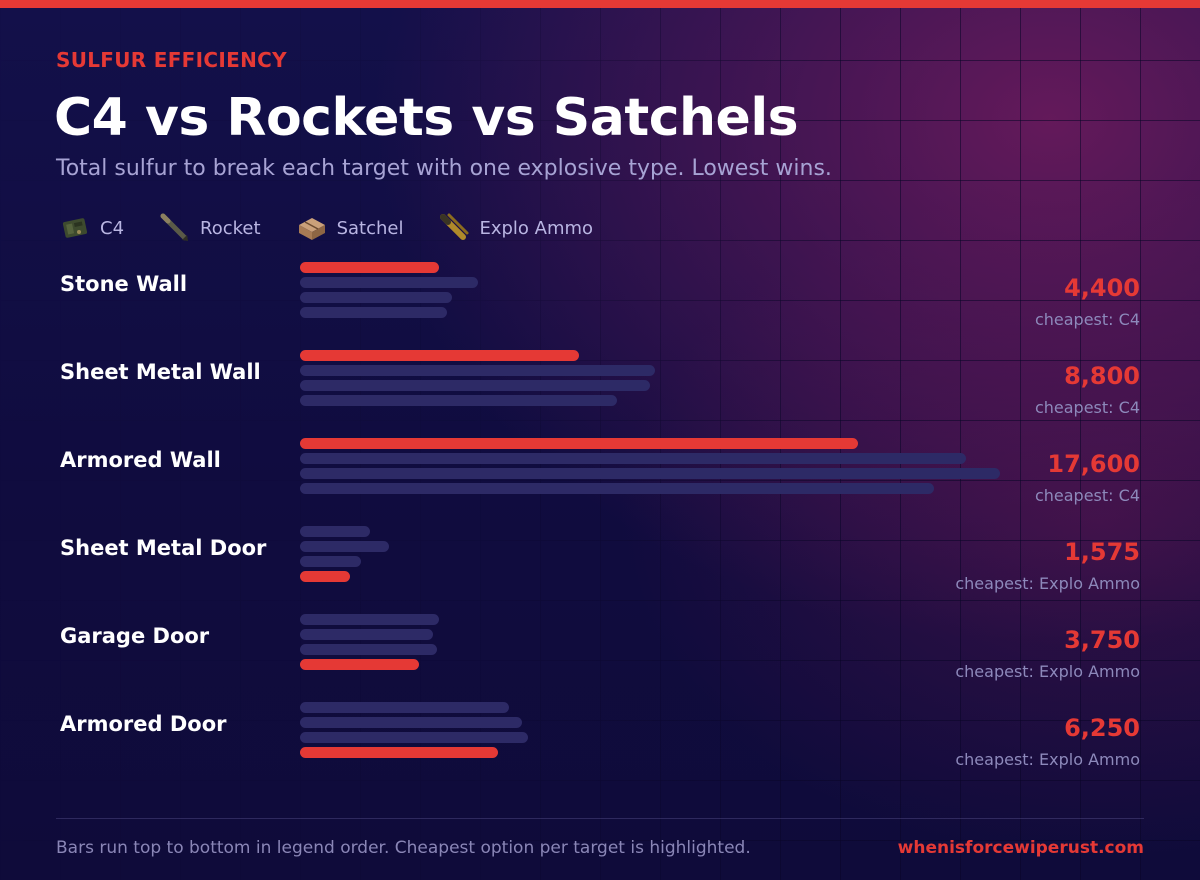  What do you see at coordinates (1087, 319) in the screenshot?
I see `cheapest-note-stone-wall: cheapest: C4` at bounding box center [1087, 319].